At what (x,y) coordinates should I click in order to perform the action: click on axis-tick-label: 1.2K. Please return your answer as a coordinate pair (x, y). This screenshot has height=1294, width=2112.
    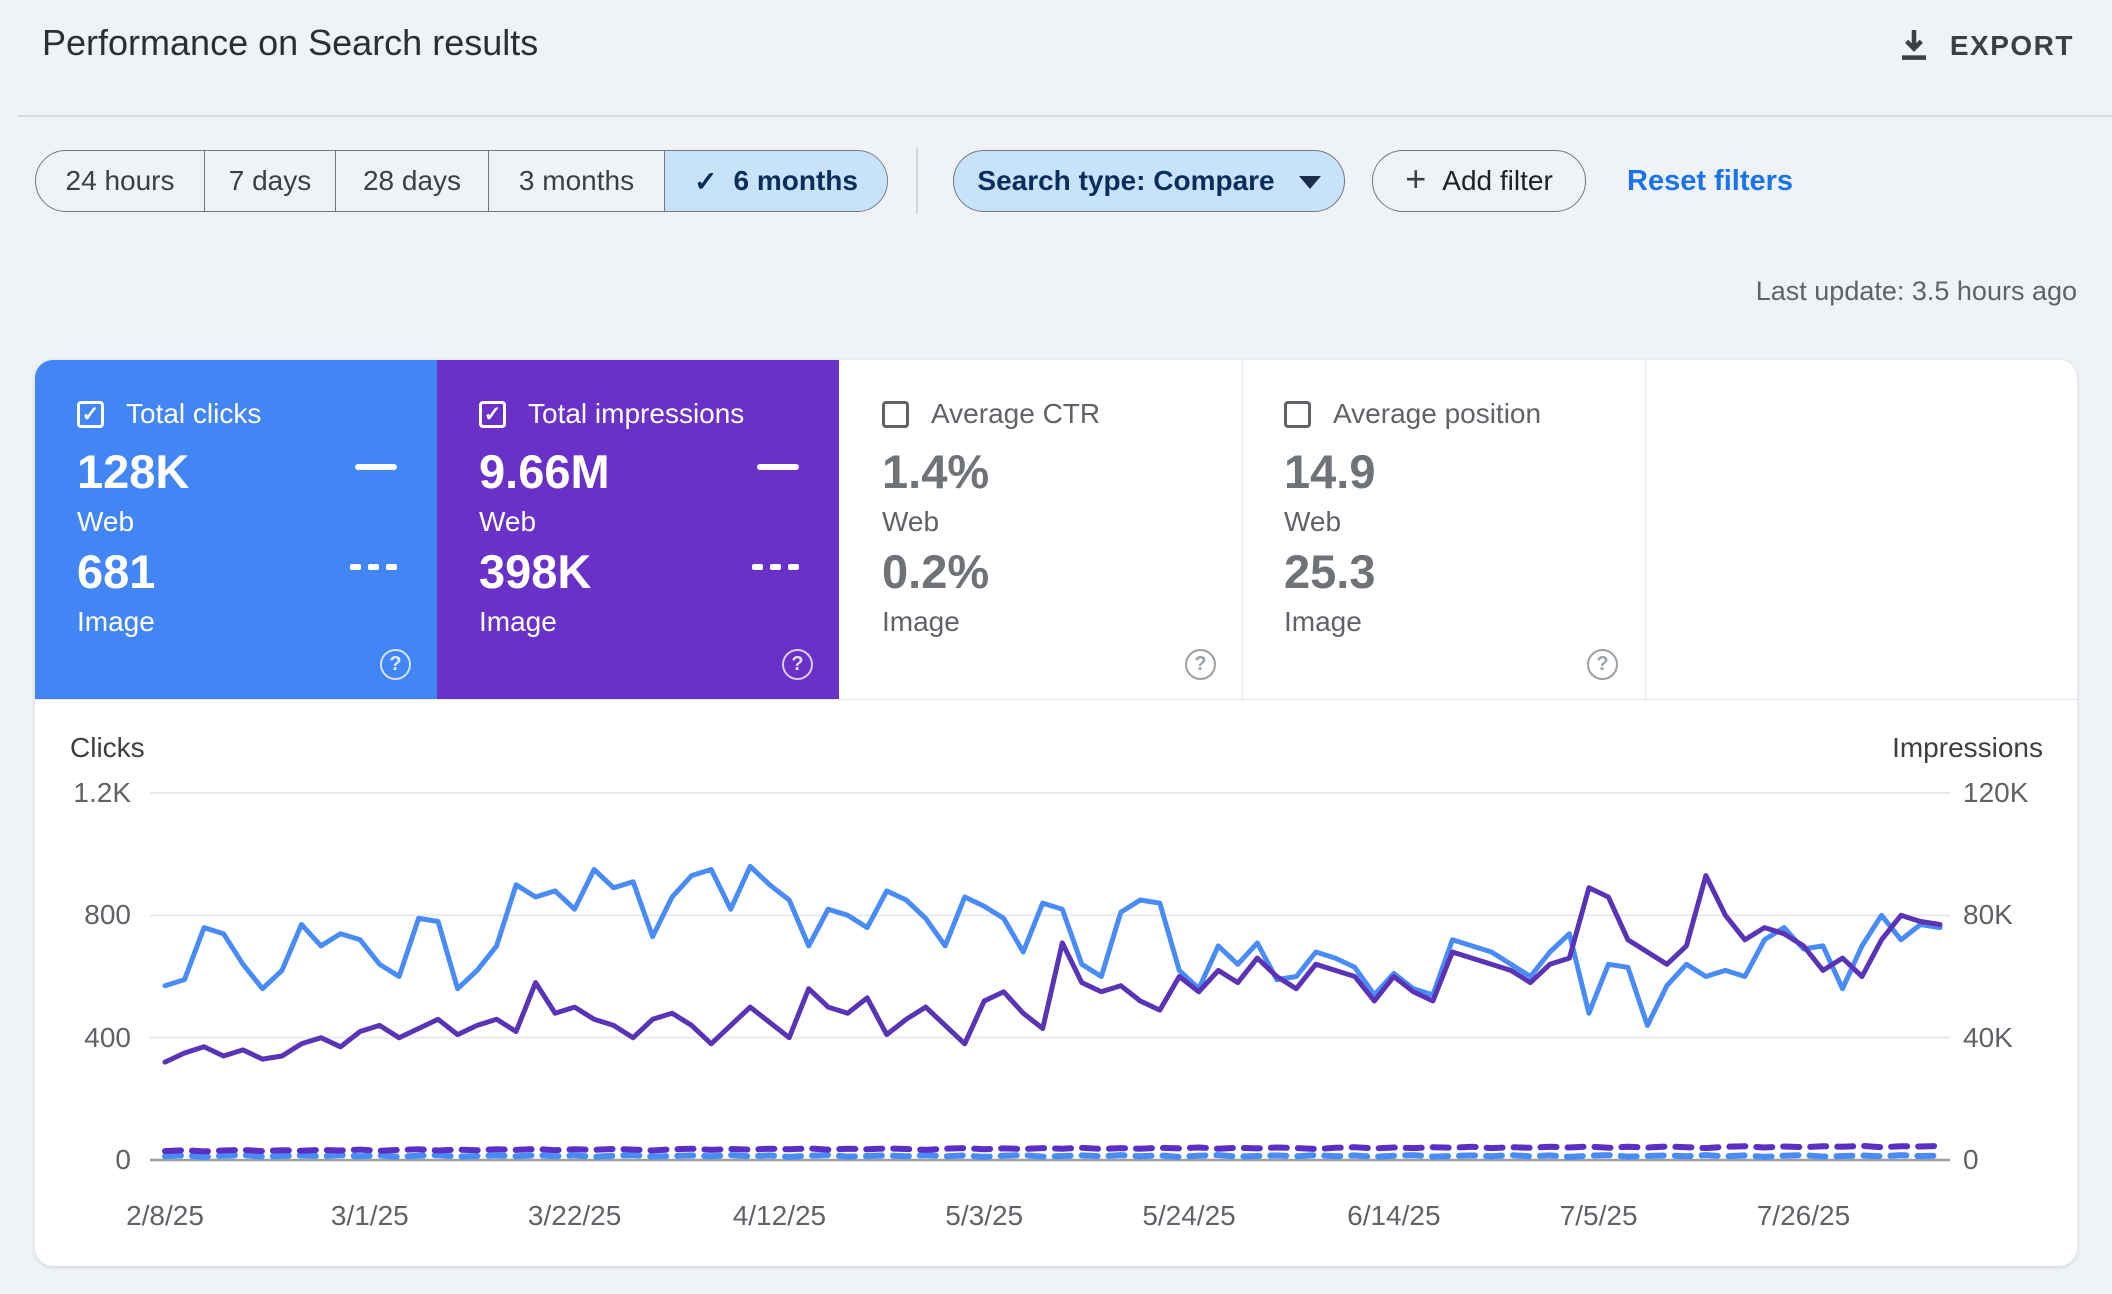
    Looking at the image, I should click on (102, 792).